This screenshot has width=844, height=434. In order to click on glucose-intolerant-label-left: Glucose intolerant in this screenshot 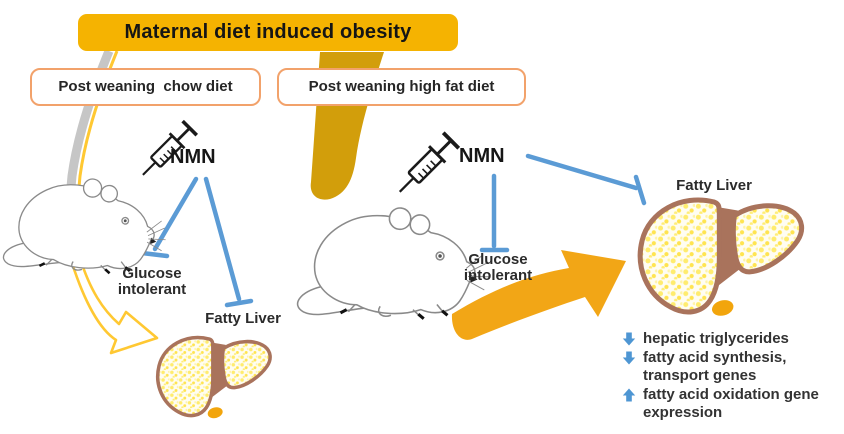, I will do `click(152, 281)`.